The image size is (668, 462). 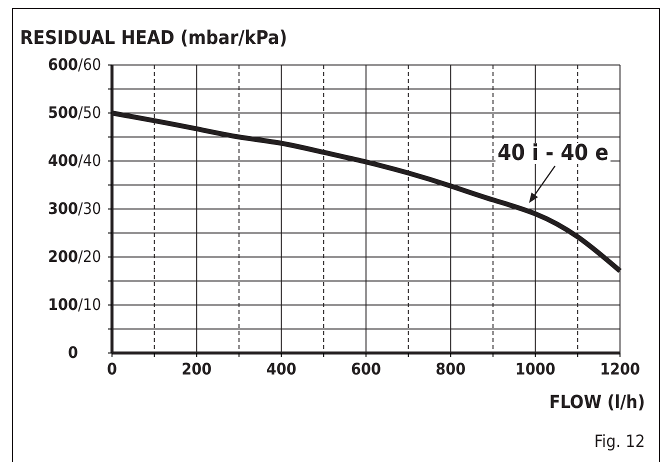 What do you see at coordinates (63, 304) in the screenshot?
I see `y-tick-label: 100` at bounding box center [63, 304].